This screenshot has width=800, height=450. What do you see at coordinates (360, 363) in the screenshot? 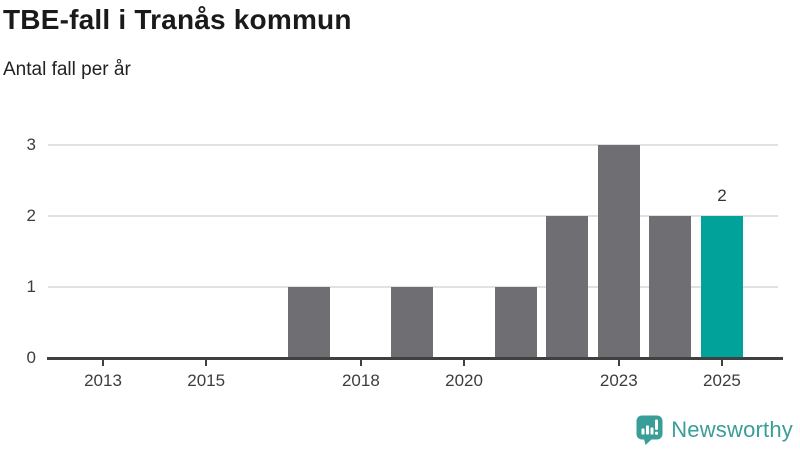
I see `x-tick-2018` at bounding box center [360, 363].